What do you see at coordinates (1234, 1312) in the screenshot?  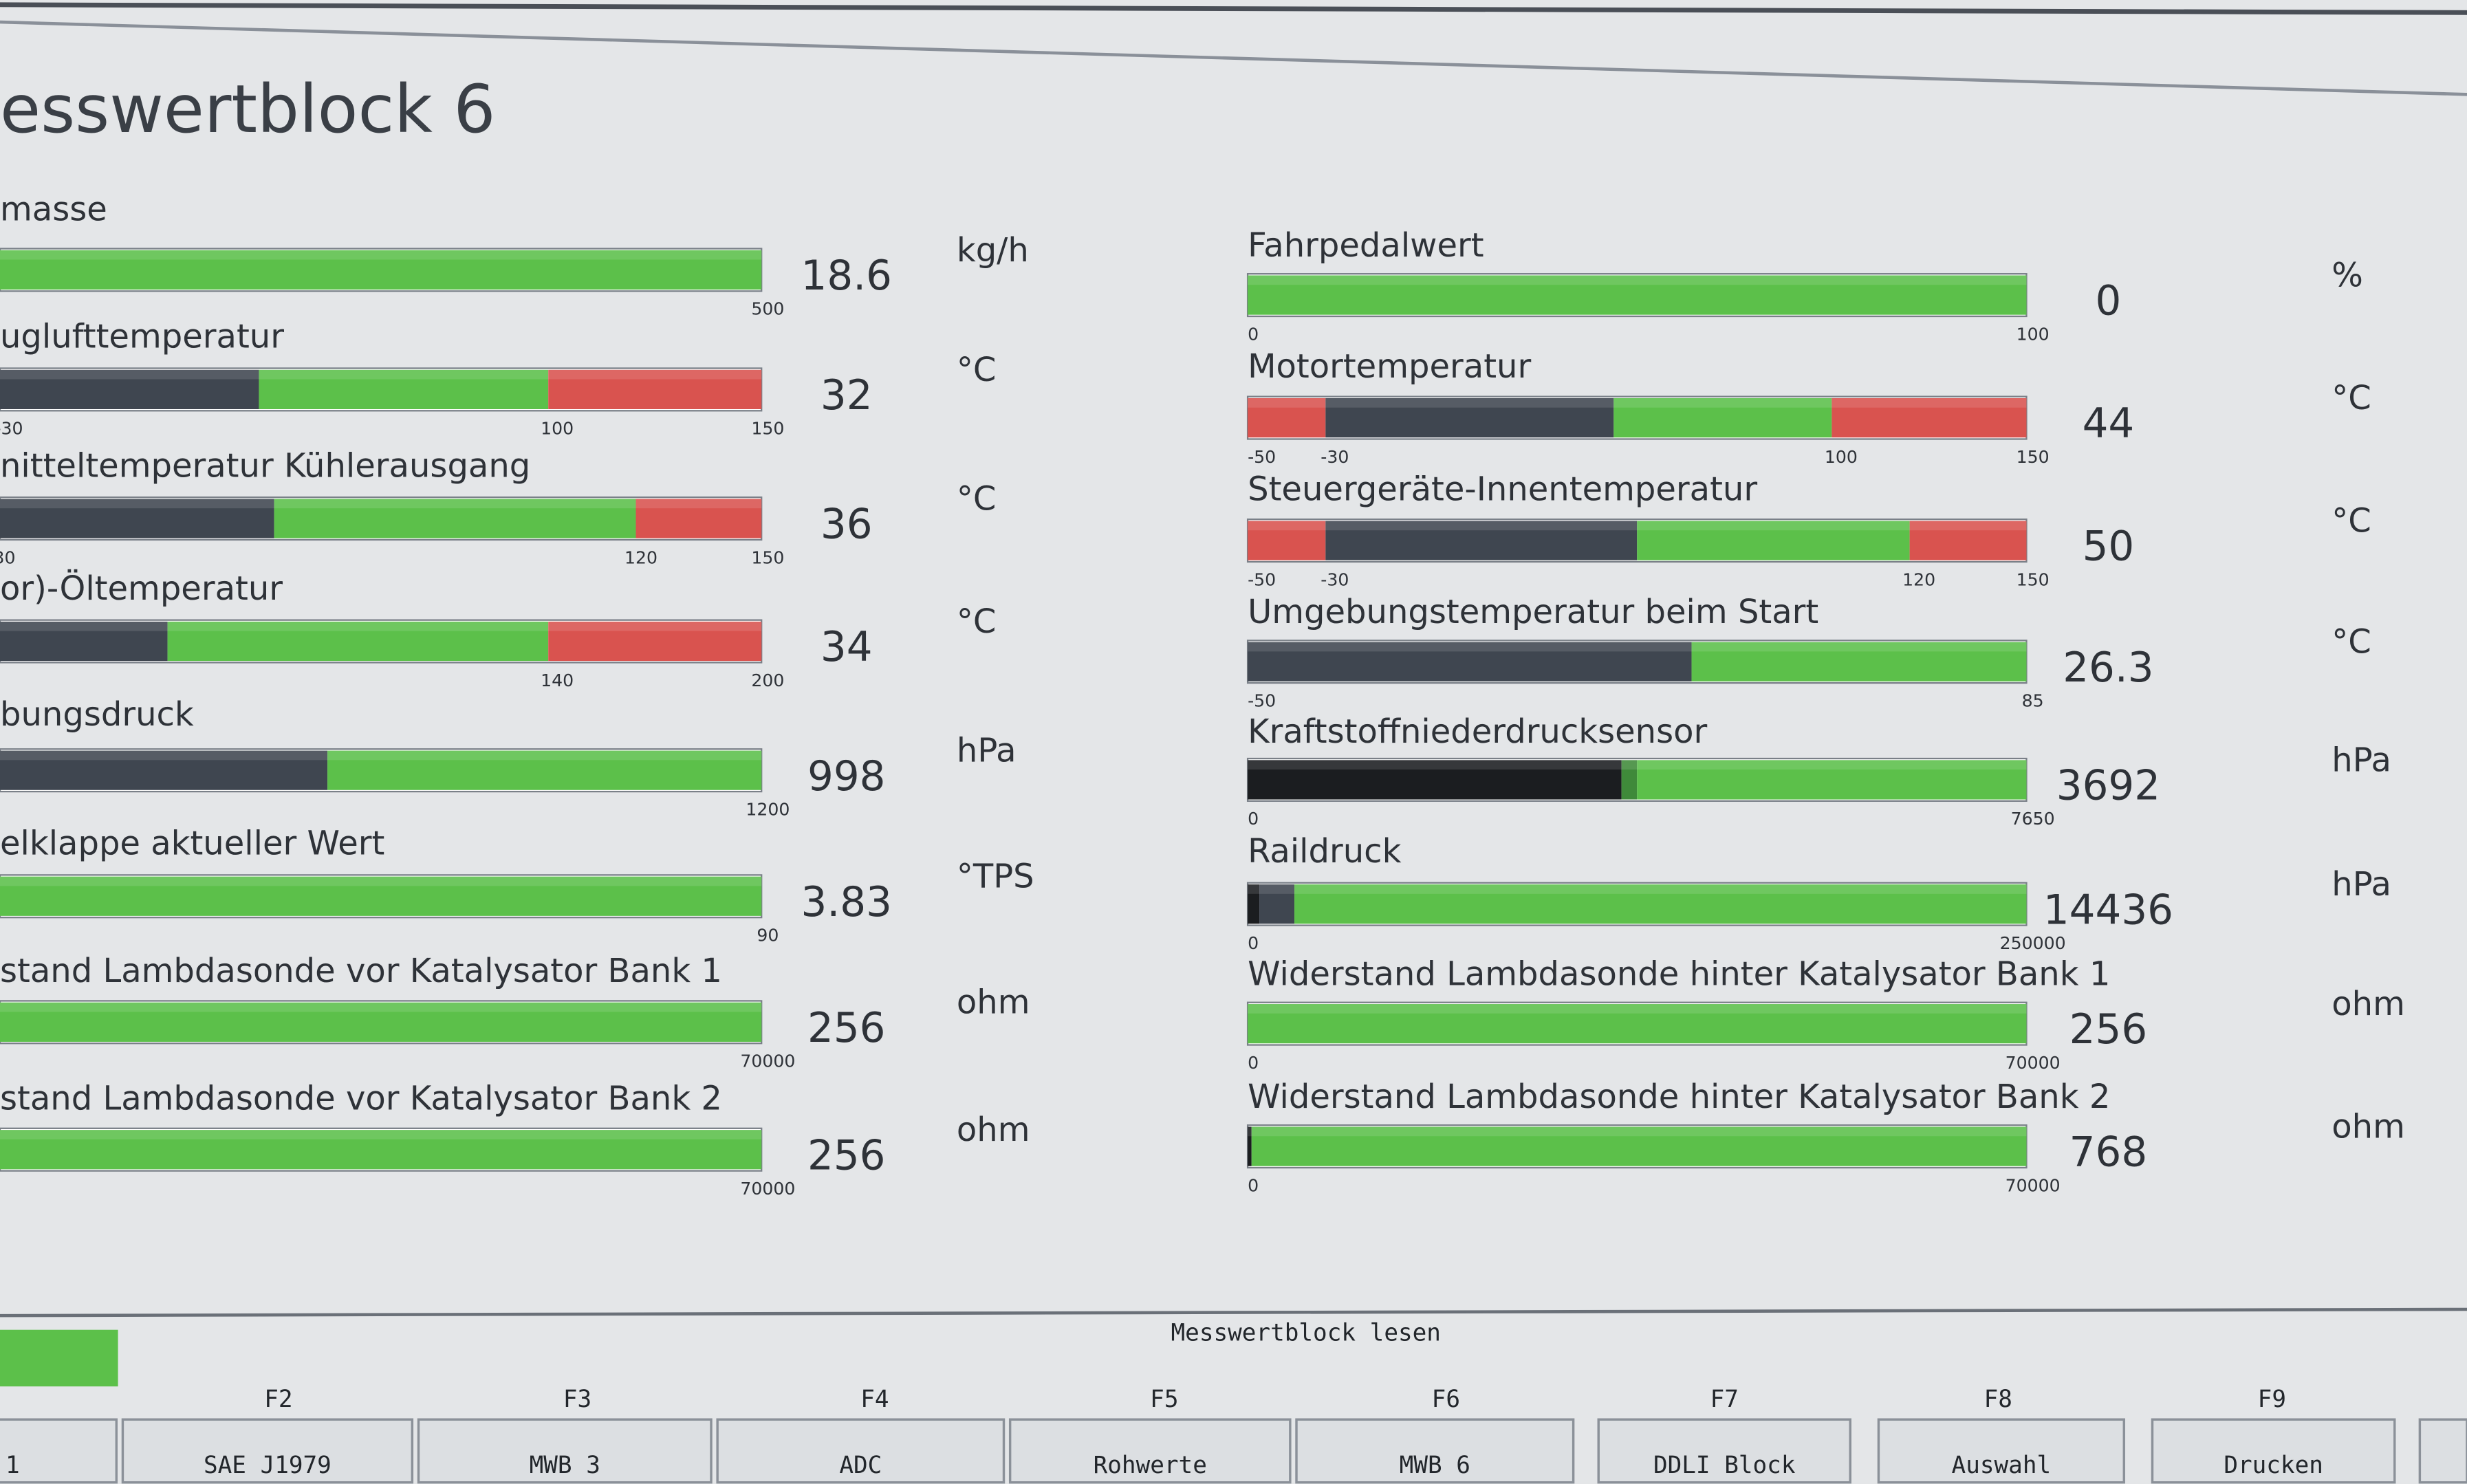 I see `footer-line` at bounding box center [1234, 1312].